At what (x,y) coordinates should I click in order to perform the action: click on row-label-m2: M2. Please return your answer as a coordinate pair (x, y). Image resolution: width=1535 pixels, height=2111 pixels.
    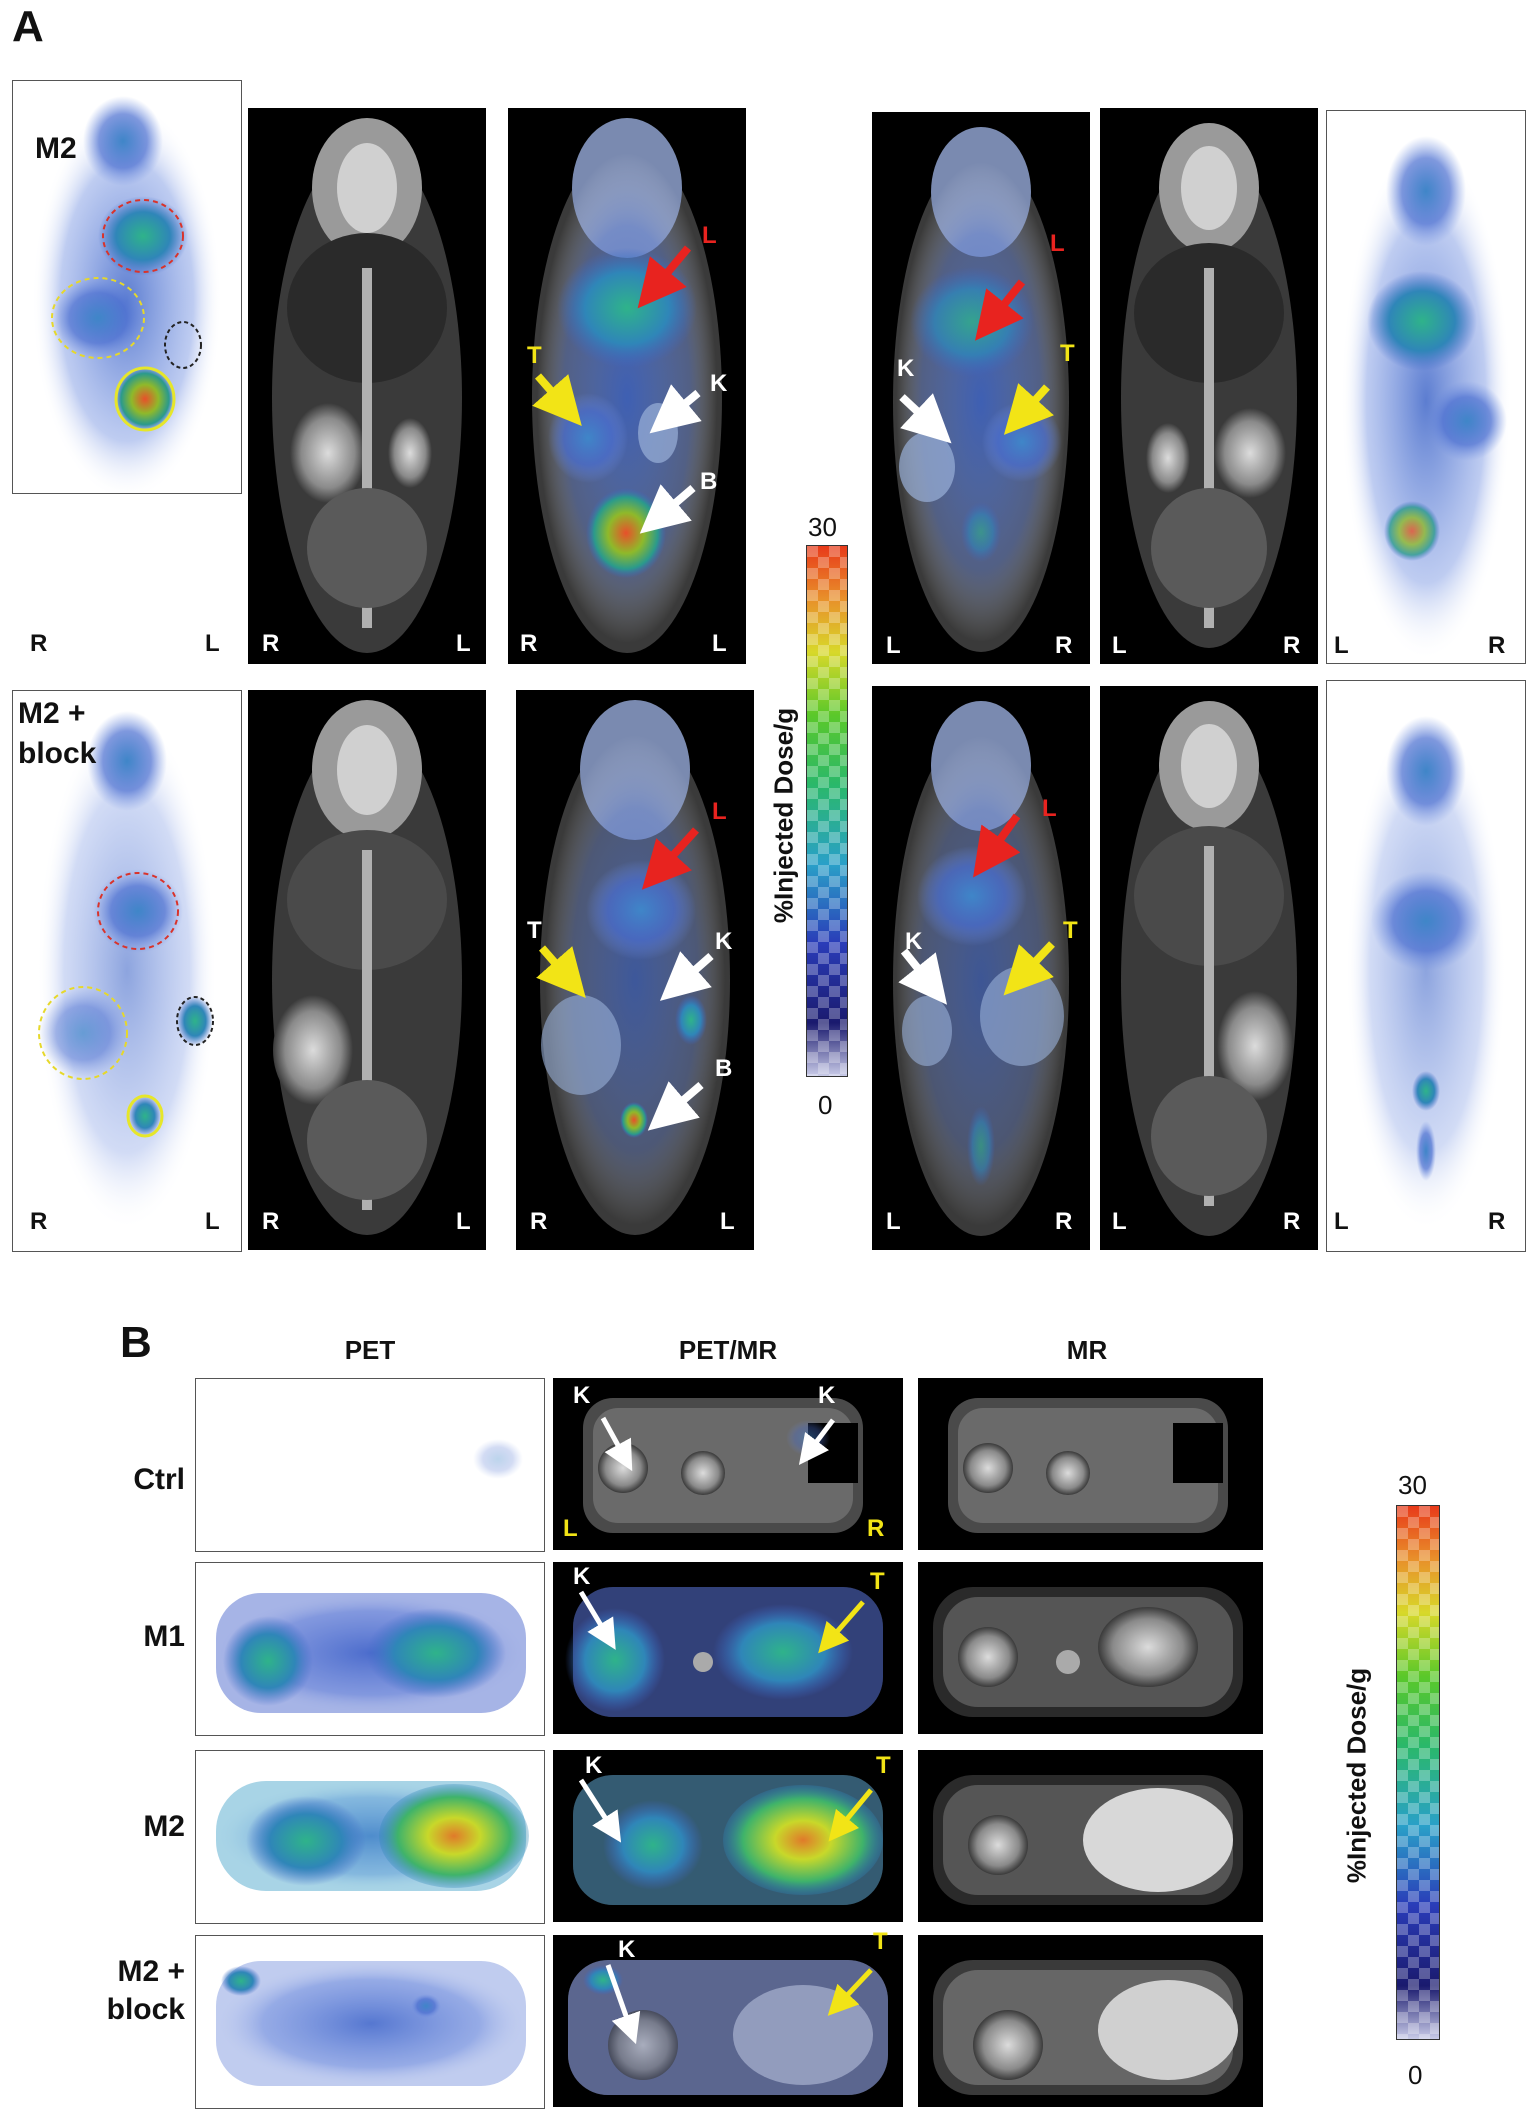
    Looking at the image, I should click on (164, 1826).